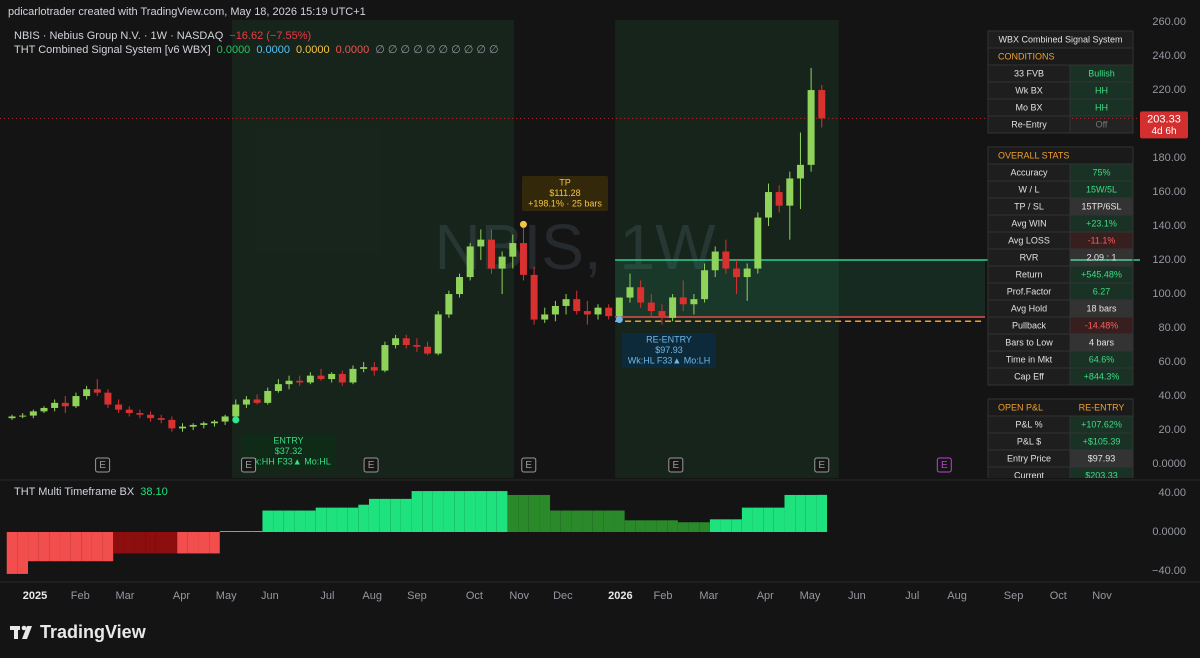 The image size is (1200, 658). Describe the element at coordinates (1101, 424) in the screenshot. I see `row-value: +107.62%` at that location.